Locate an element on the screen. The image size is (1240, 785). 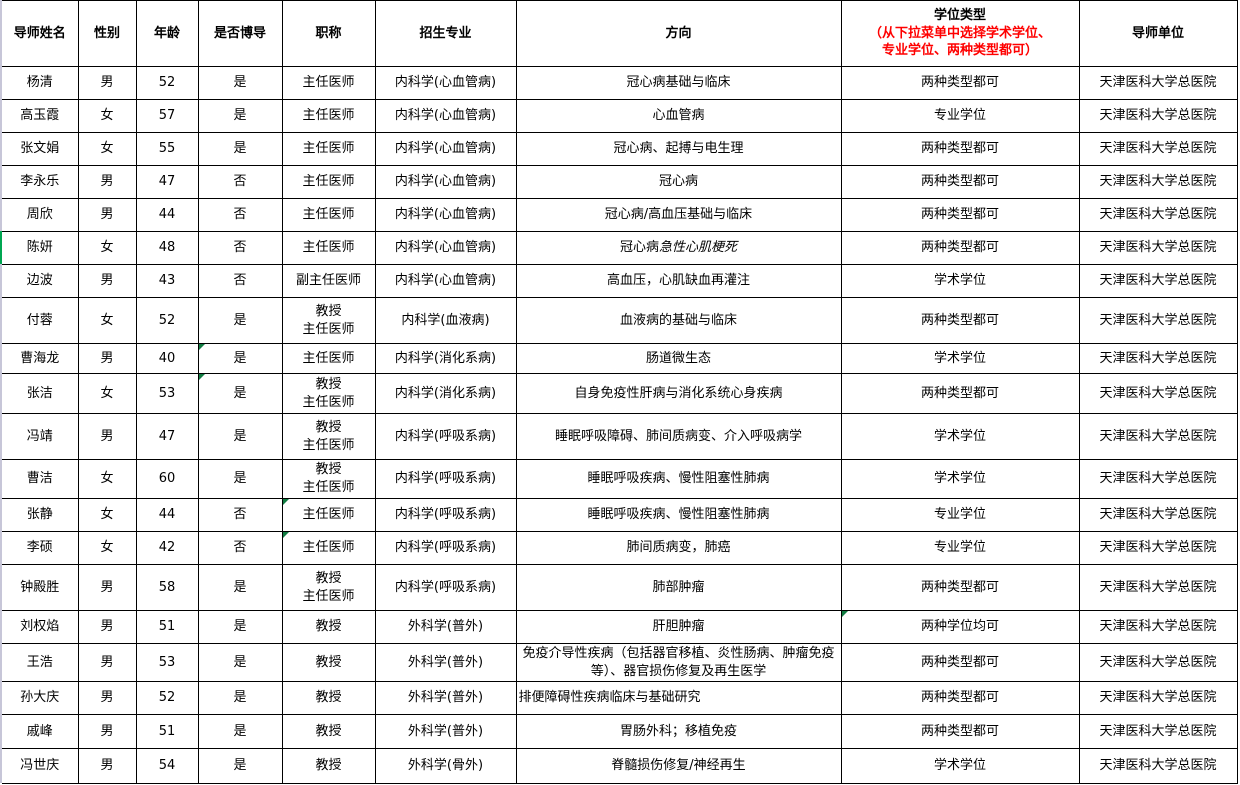
cell-direction: 自身免疫性肝病与消化系统心身疾病 is located at coordinates (678, 393).